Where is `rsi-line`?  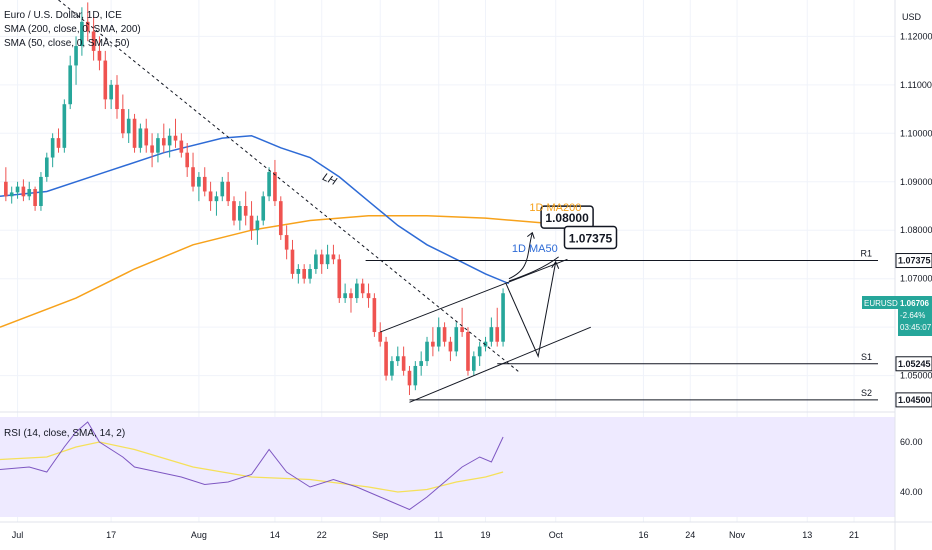 rsi-line is located at coordinates (252, 466).